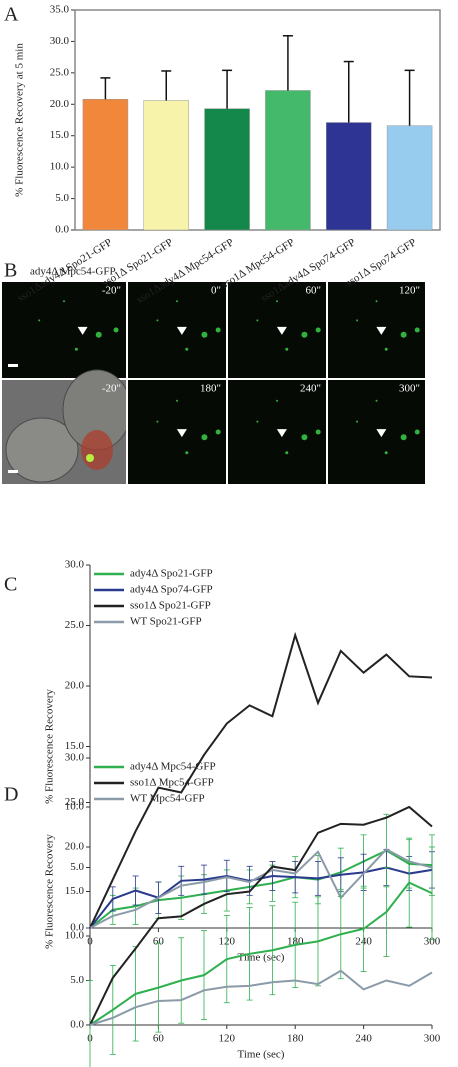 This screenshot has height=1067, width=458. Describe the element at coordinates (159, 942) in the screenshot. I see `x-tick-label: 60` at that location.